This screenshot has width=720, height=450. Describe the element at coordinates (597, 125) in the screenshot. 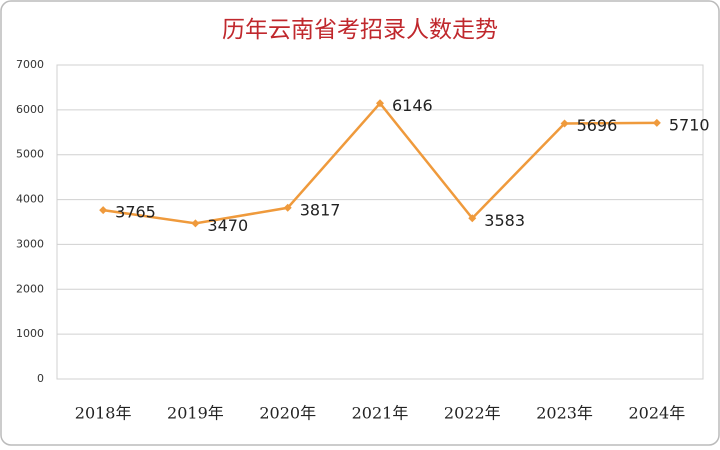

I see `data-label: 5696` at that location.